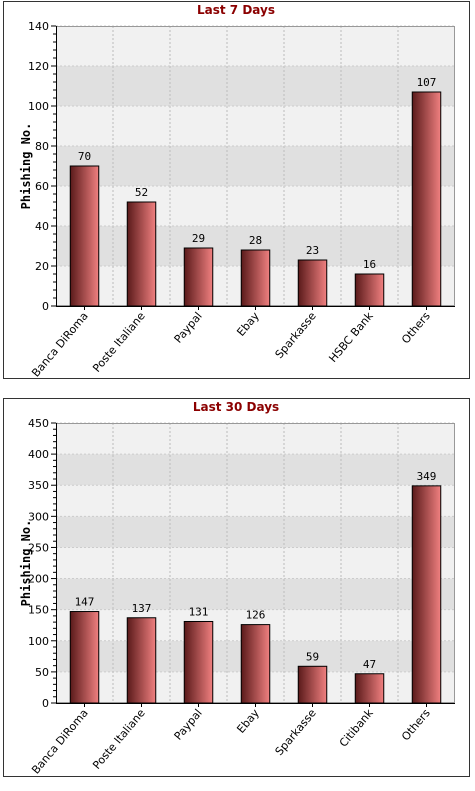  I want to click on data-label: 28, so click(255, 240).